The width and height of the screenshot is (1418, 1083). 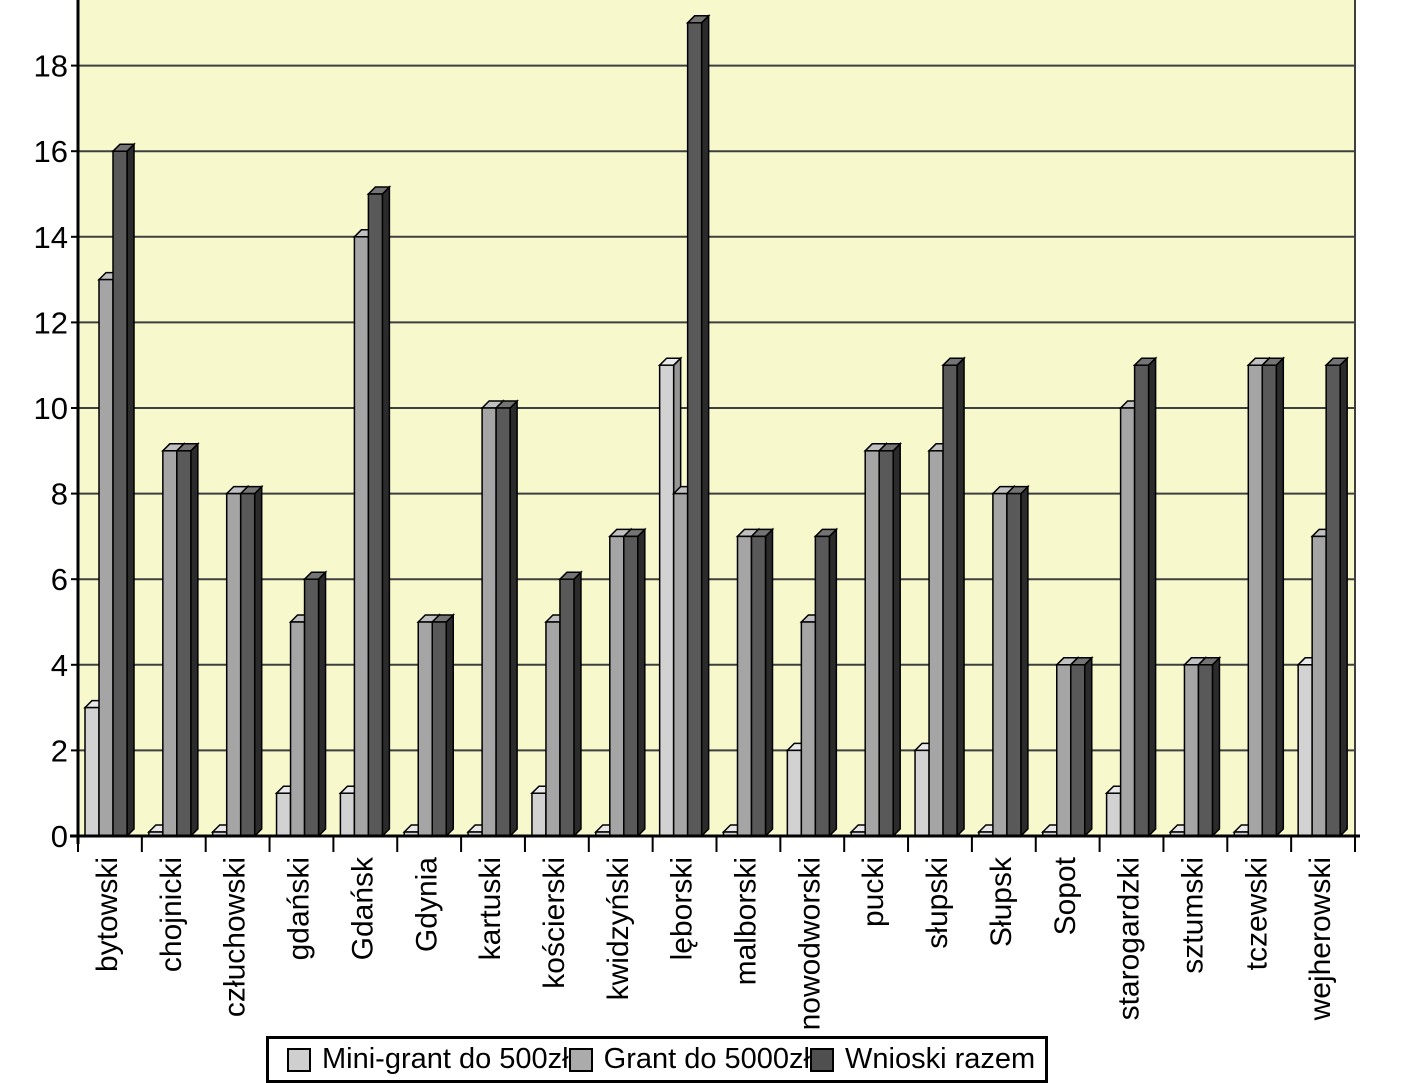 I want to click on x-axis-label-lęborski: lęborski, so click(x=682, y=908).